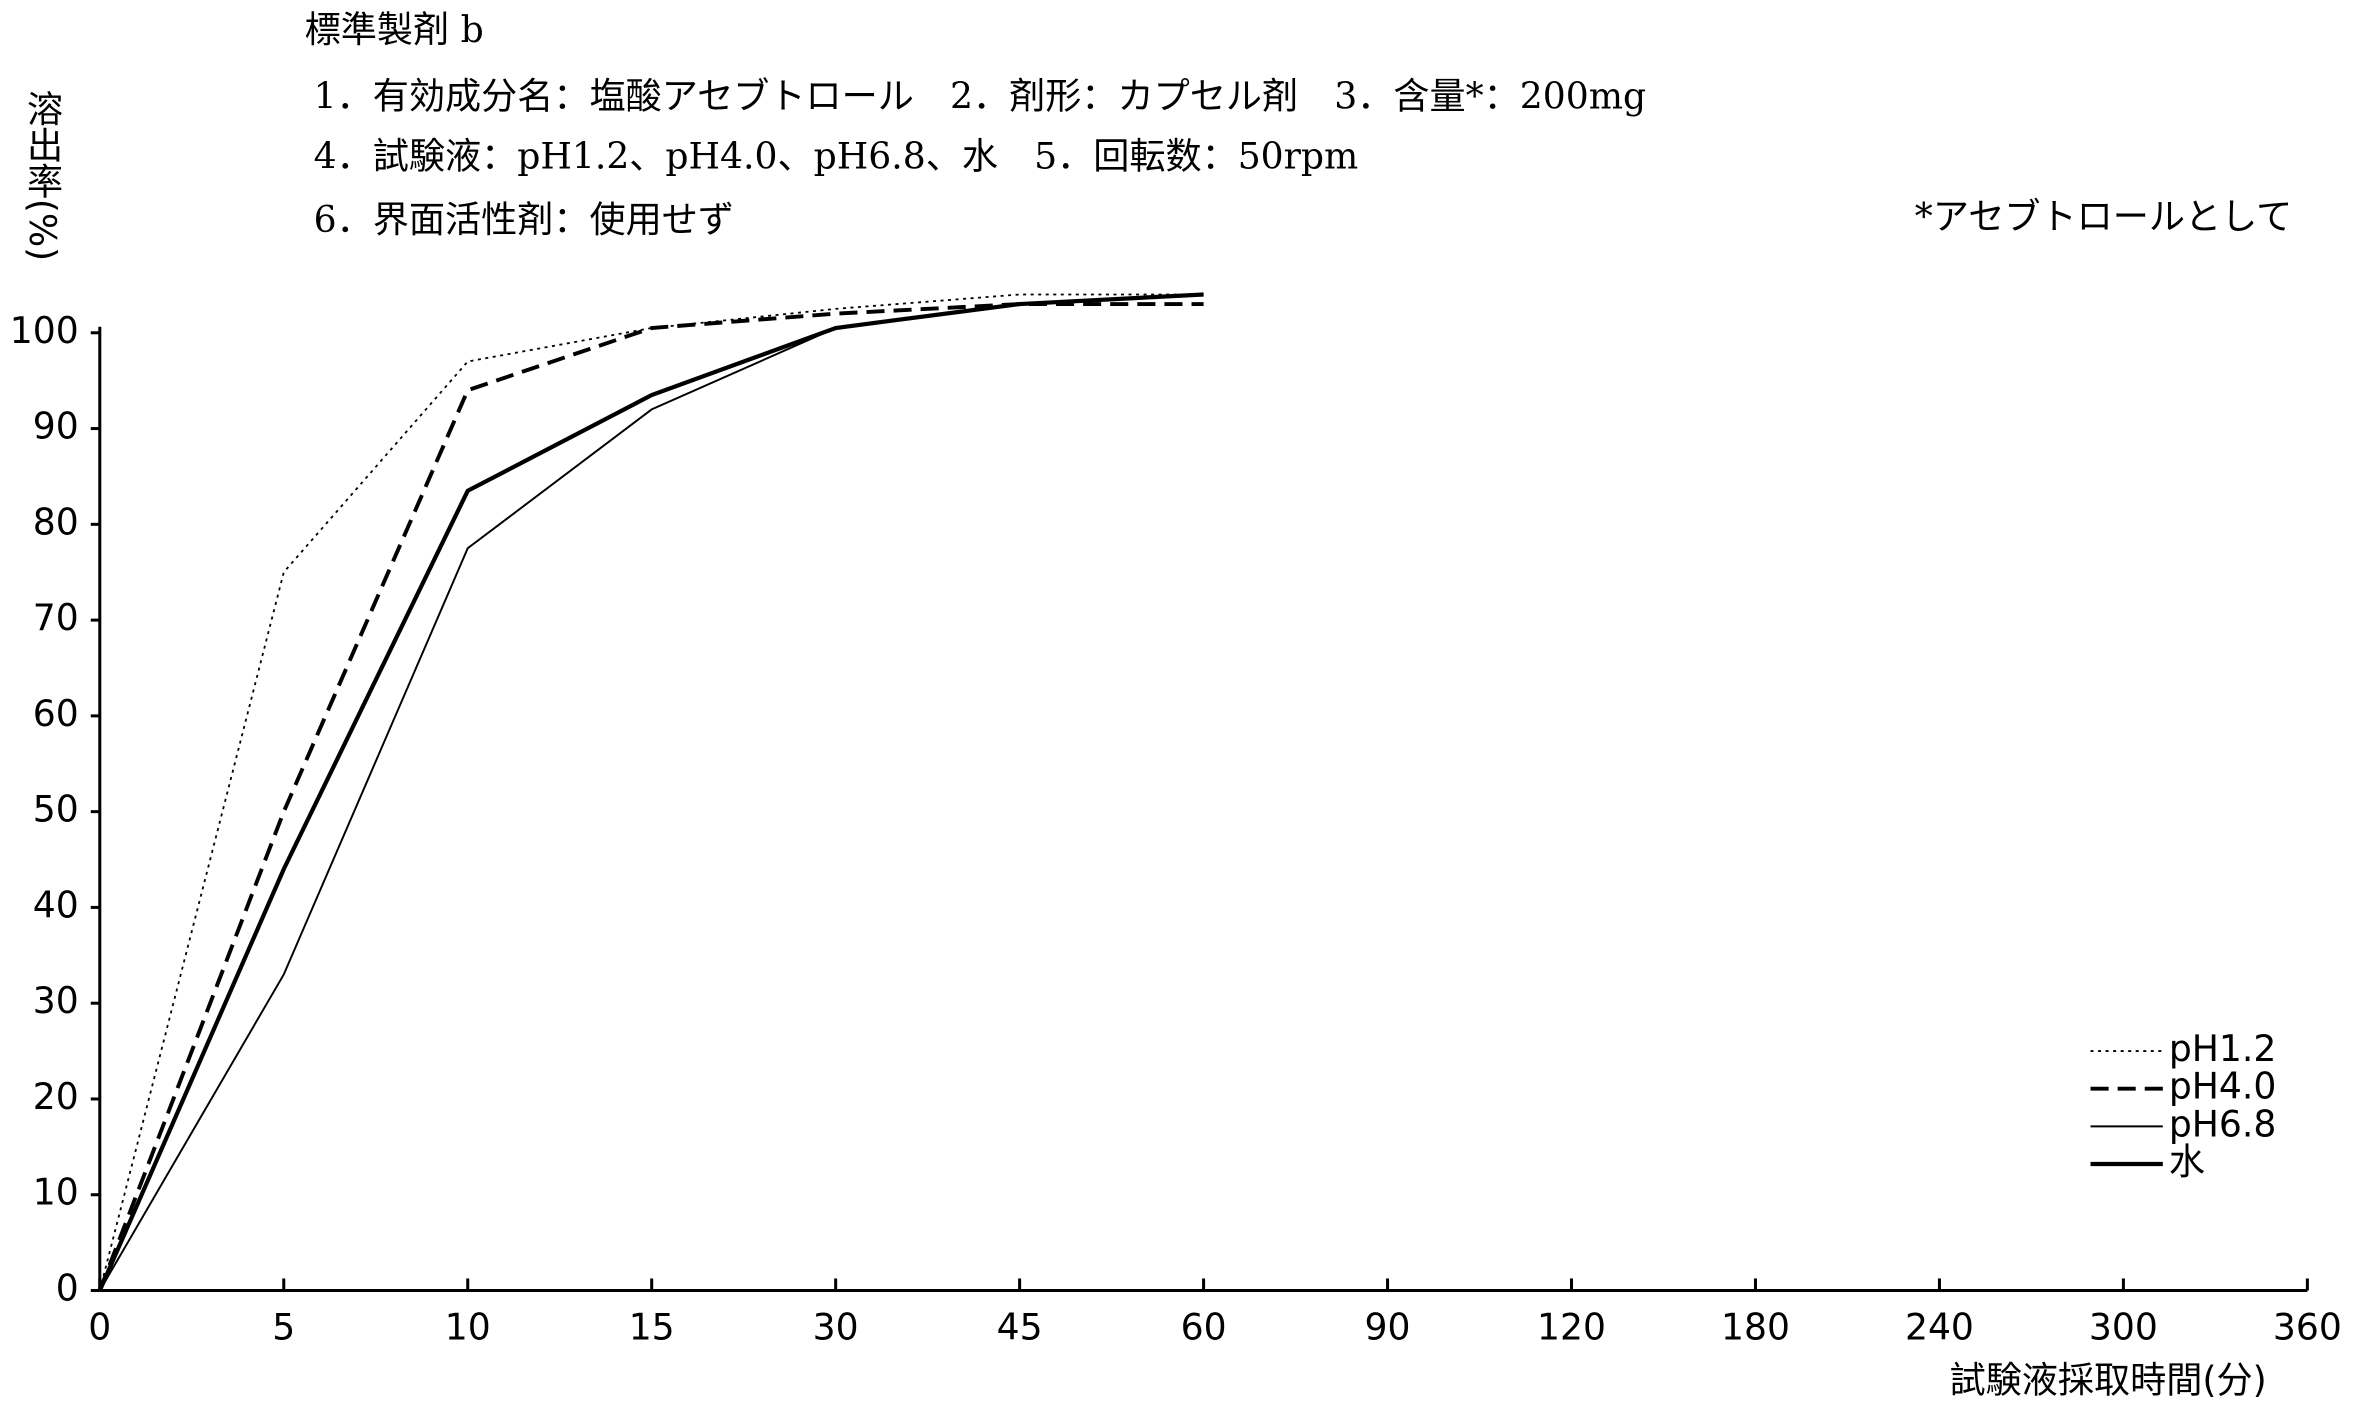 This screenshot has height=1417, width=2362. I want to click on x-tick-label: 180, so click(1755, 1327).